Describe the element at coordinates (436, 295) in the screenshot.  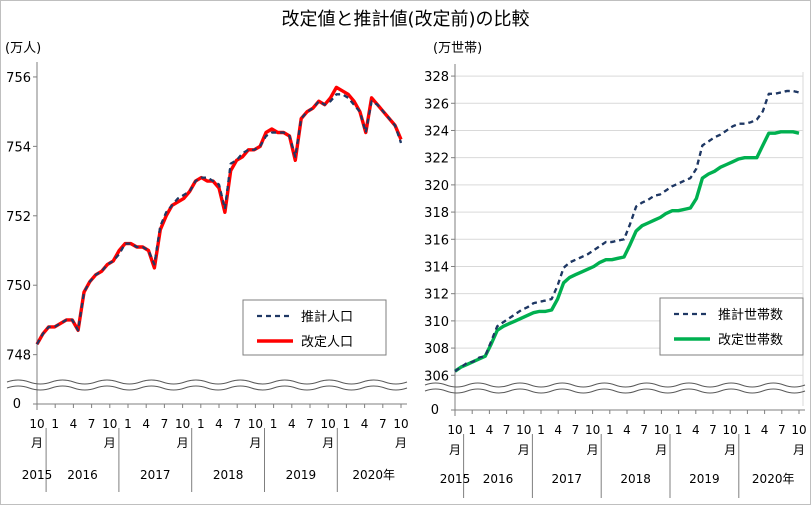
I see `y-tick-label: 312` at that location.